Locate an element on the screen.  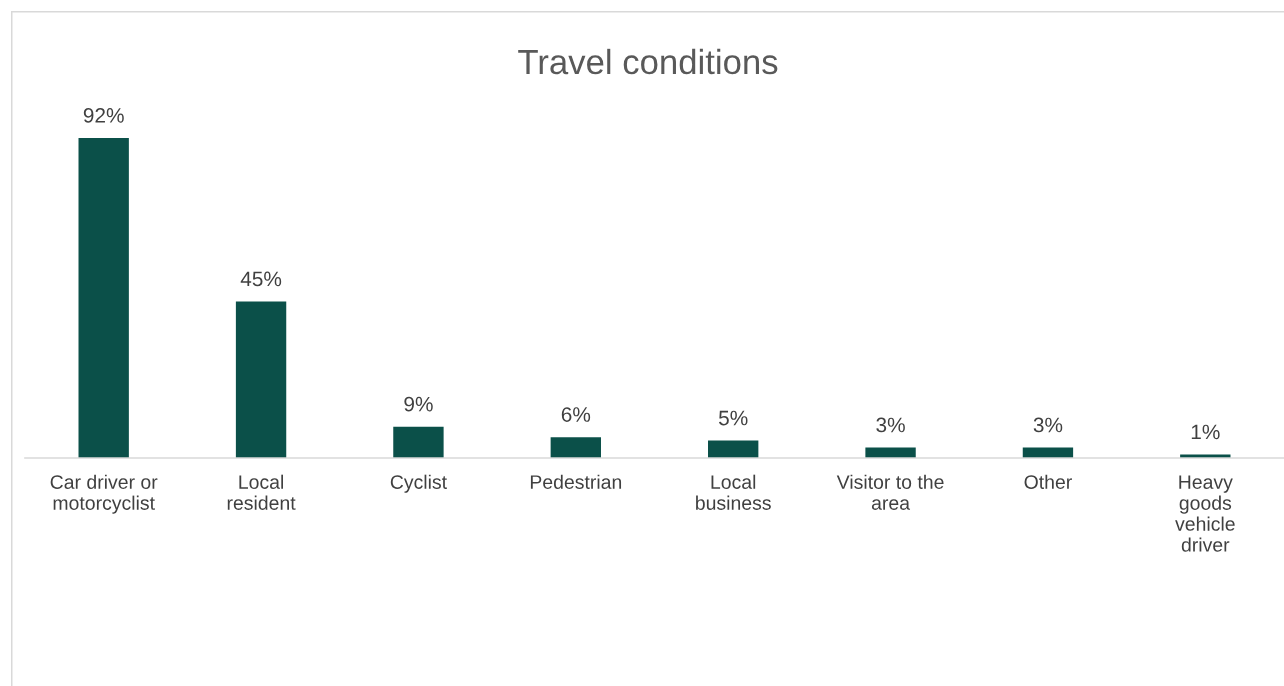
x-tick-label: Other is located at coordinates (1048, 481).